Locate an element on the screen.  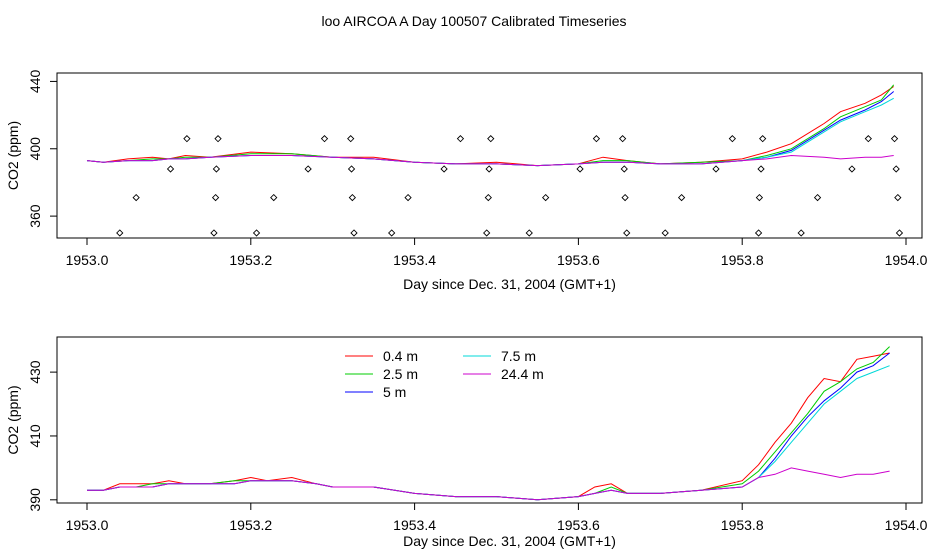
legend-label: 7.5 m is located at coordinates (518, 356).